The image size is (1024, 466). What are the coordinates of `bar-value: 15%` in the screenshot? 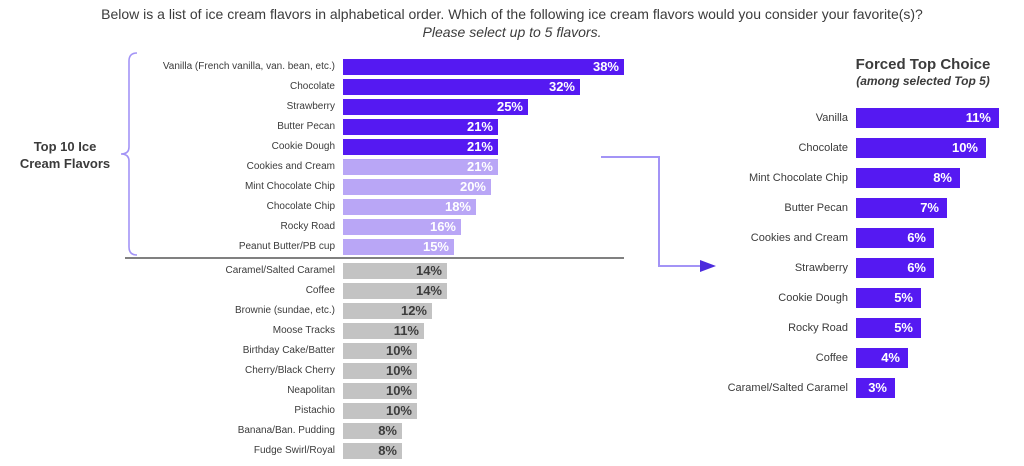 It's located at (435, 246).